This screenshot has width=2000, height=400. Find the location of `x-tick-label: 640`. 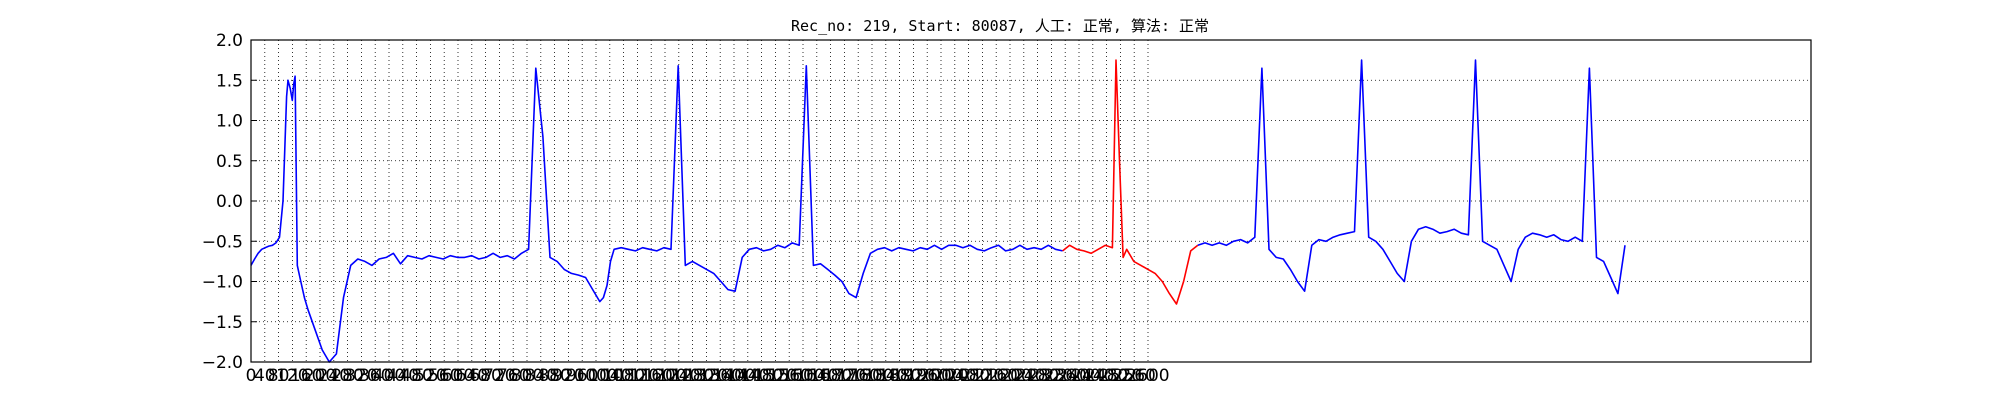

x-tick-label: 640 is located at coordinates (472, 376).